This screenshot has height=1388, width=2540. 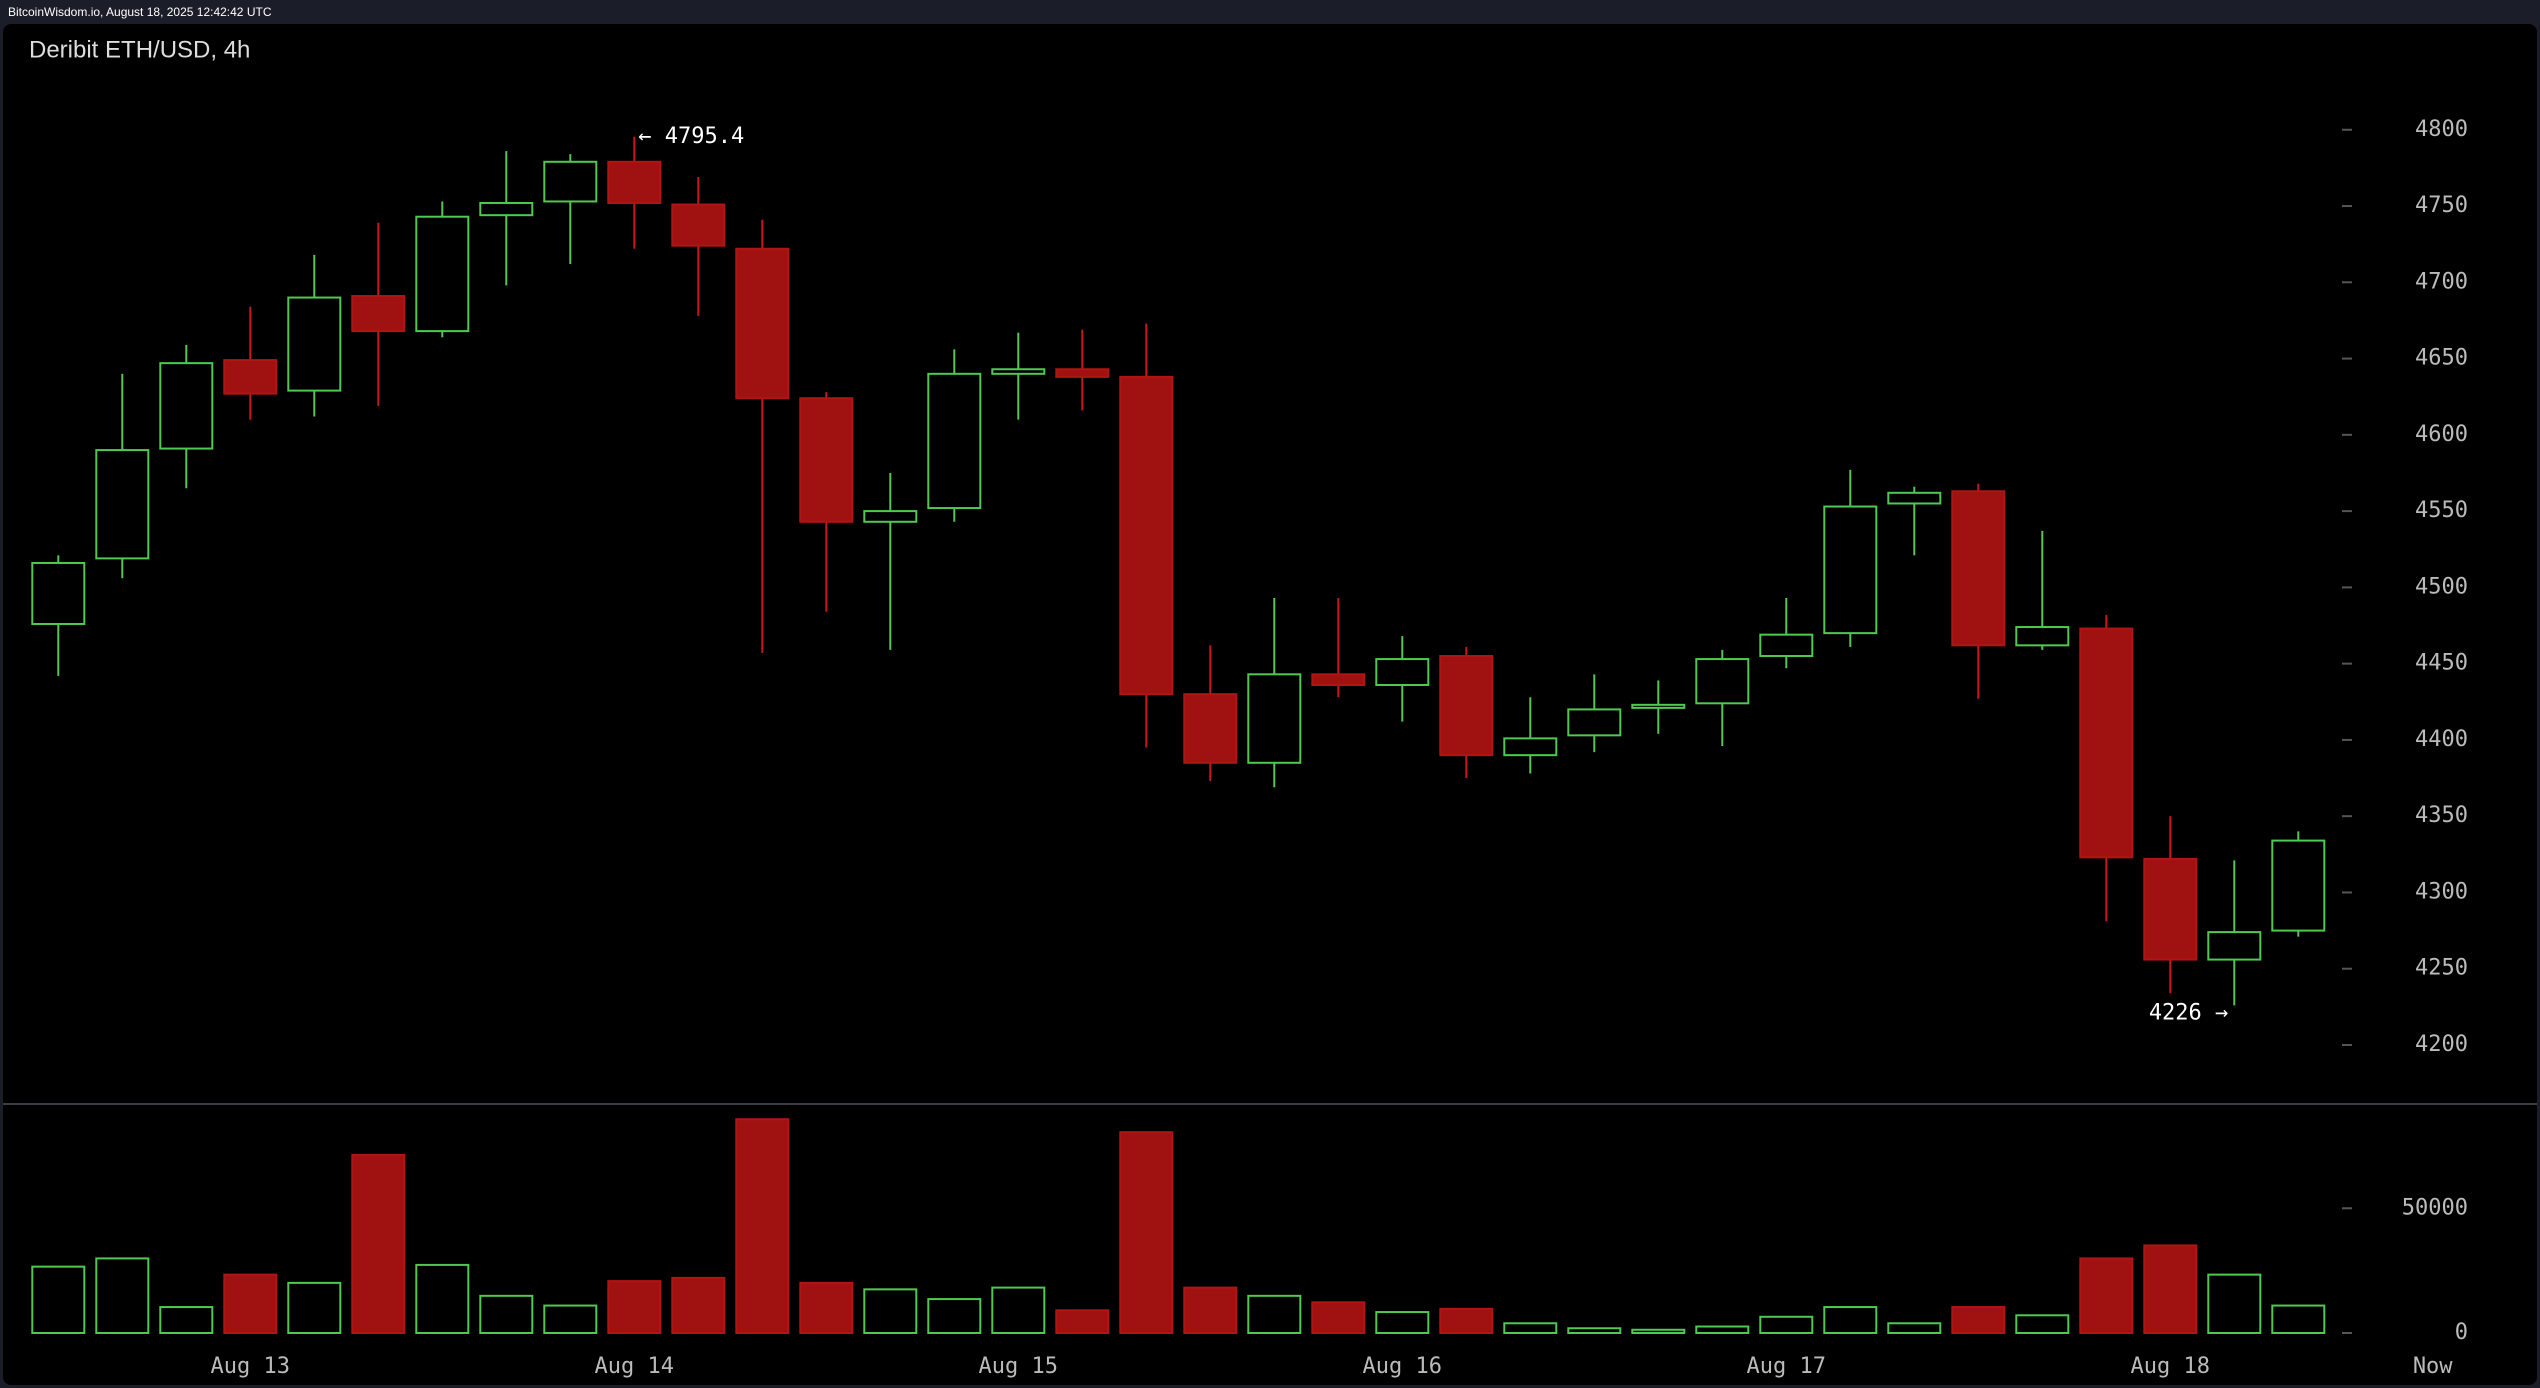 What do you see at coordinates (2441, 586) in the screenshot?
I see `y-tick-label: 4500` at bounding box center [2441, 586].